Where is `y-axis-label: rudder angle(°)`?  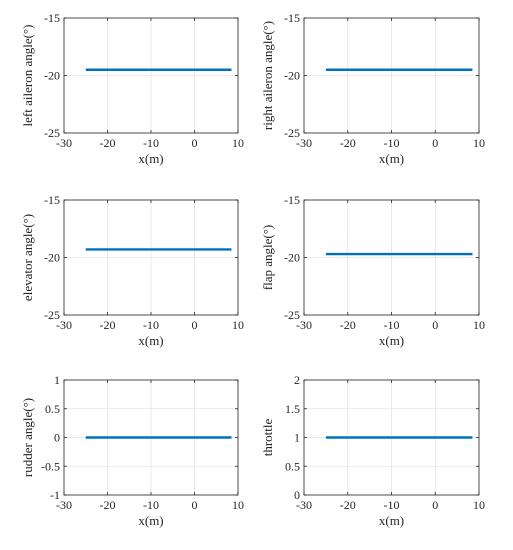
y-axis-label: rudder angle(°) is located at coordinates (27, 437).